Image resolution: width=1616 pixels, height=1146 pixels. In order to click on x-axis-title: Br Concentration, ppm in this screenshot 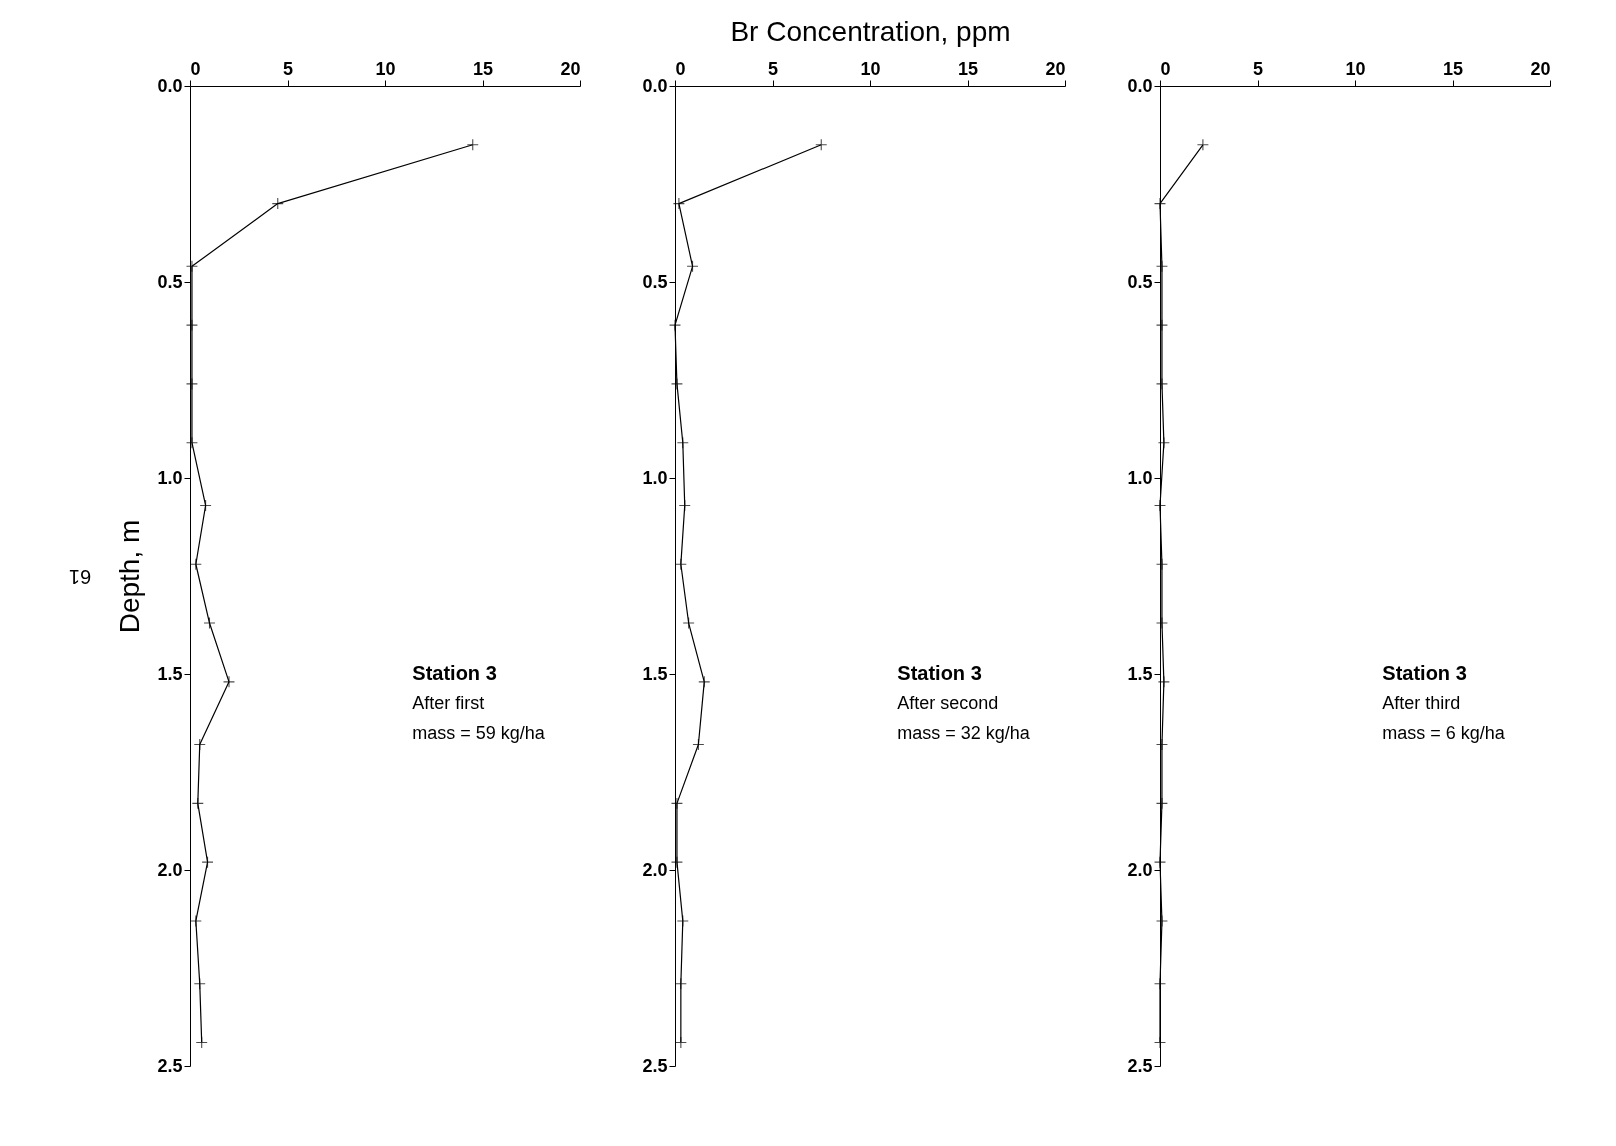, I will do `click(870, 31)`.